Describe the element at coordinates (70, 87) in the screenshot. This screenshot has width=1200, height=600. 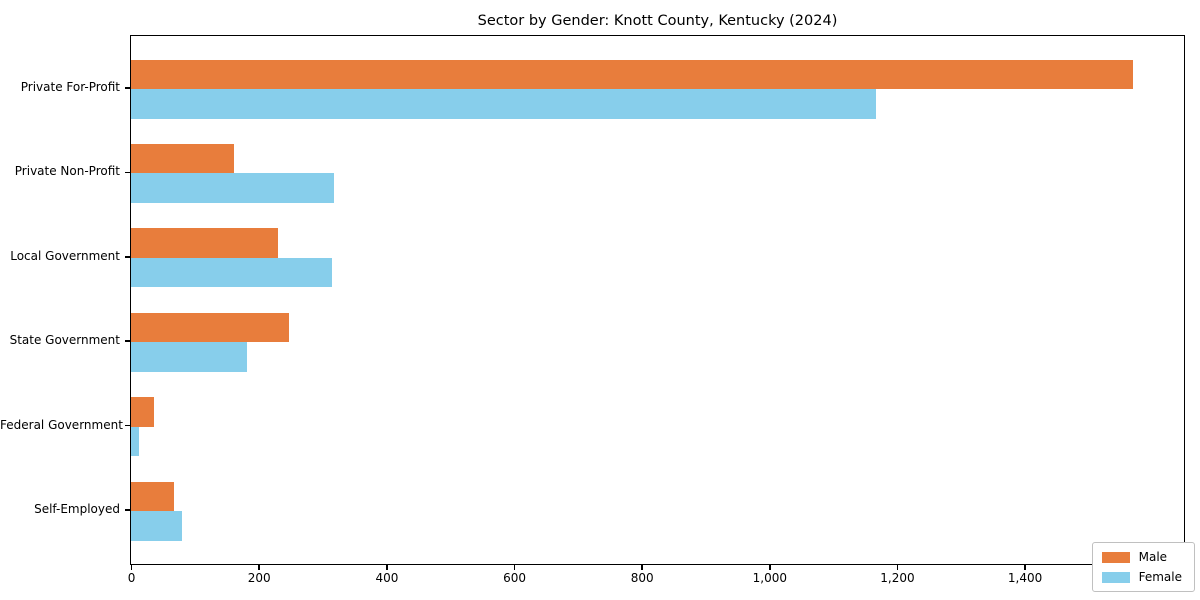
I see `ytick-label-private-for-profit: Private For-Profit` at that location.